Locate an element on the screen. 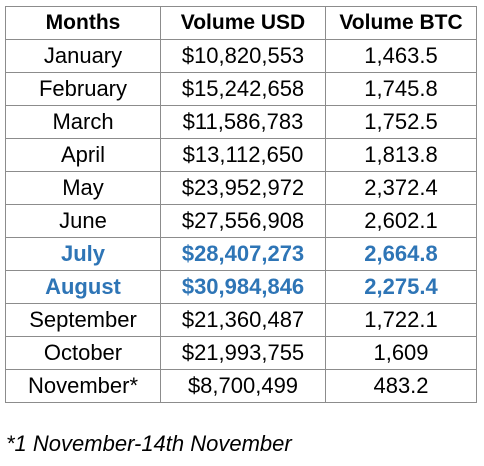  volume-usd-cell: $15,242,658 is located at coordinates (243, 89).